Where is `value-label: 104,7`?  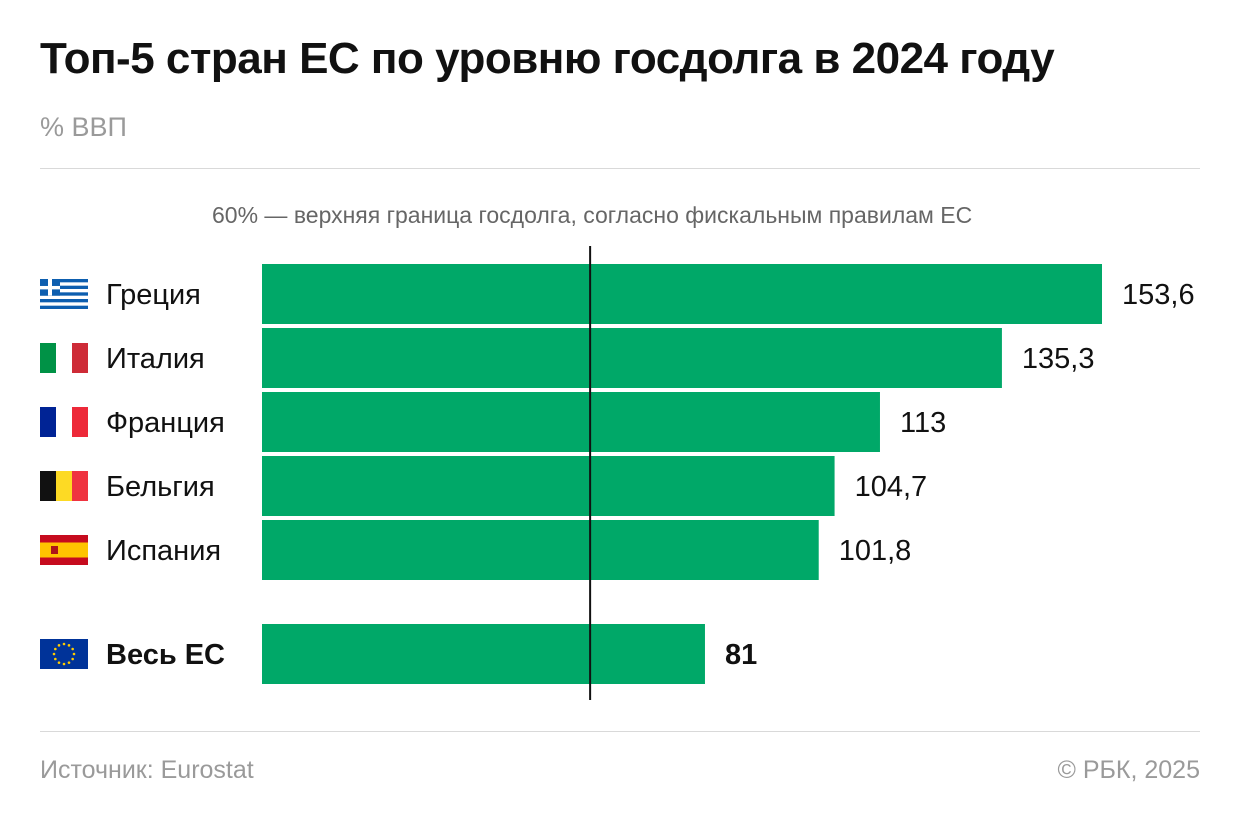 value-label: 104,7 is located at coordinates (891, 487).